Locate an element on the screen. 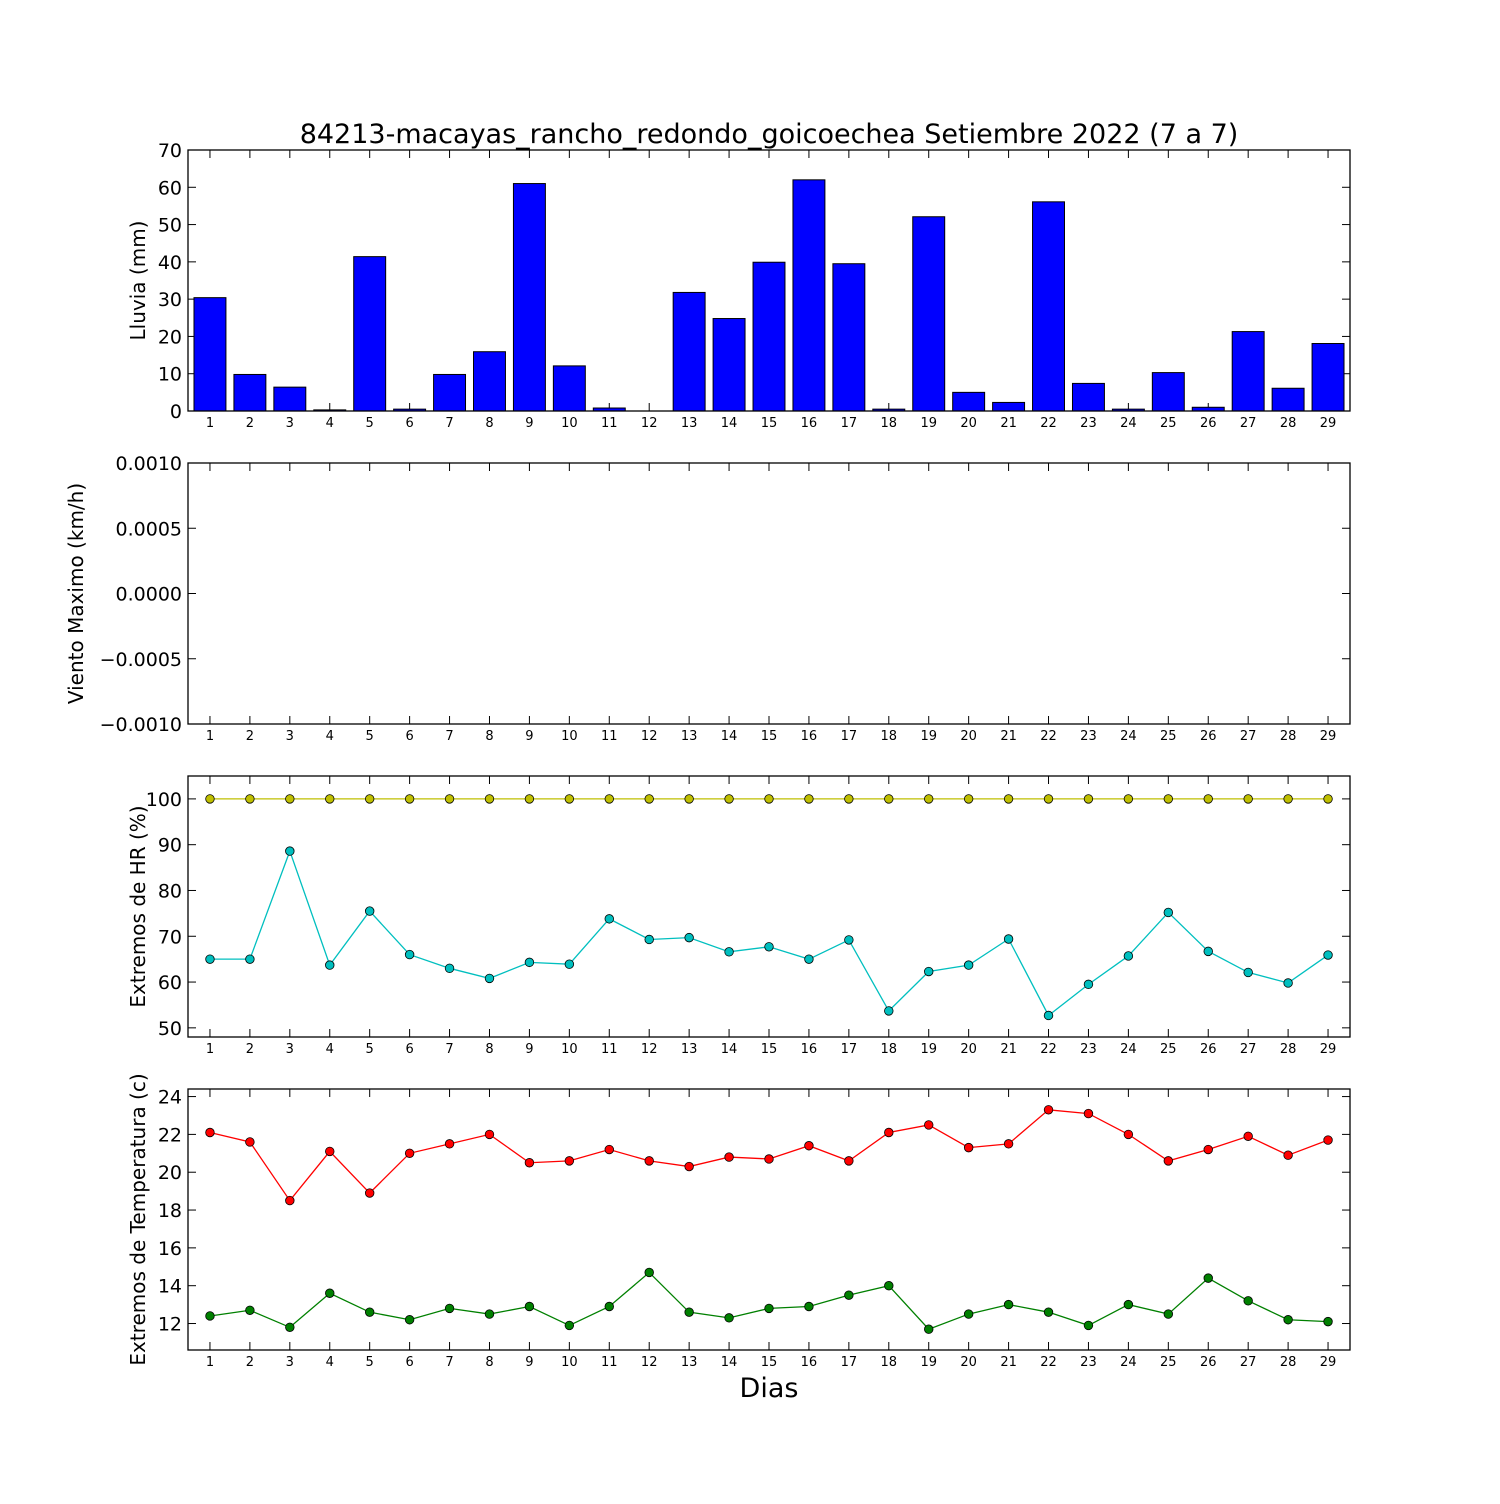  y-tick-label: 0.0010 is located at coordinates (149, 464).